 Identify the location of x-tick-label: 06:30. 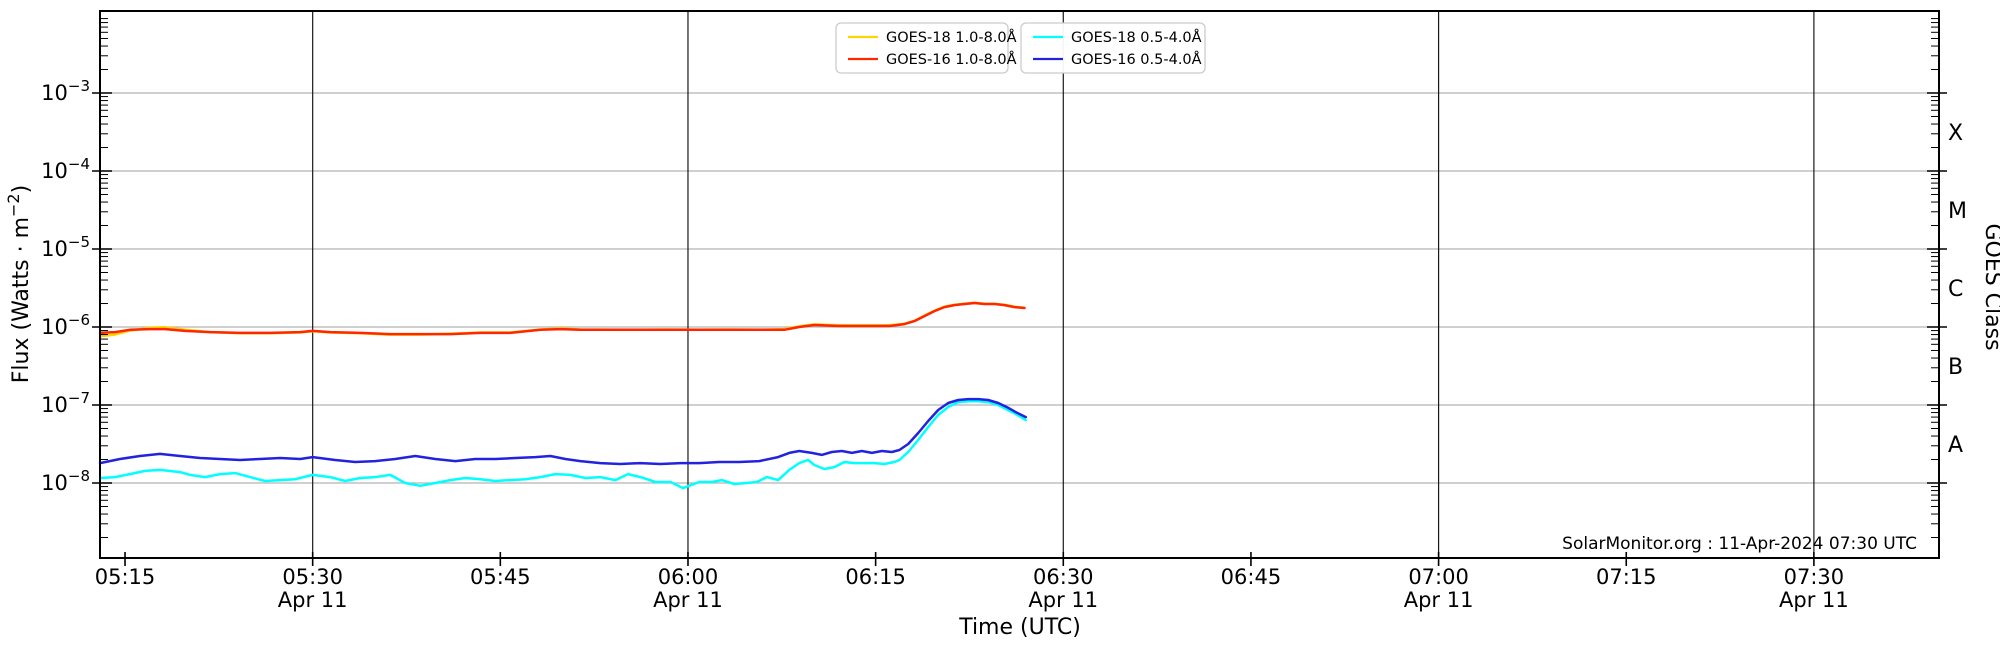
(1063, 577).